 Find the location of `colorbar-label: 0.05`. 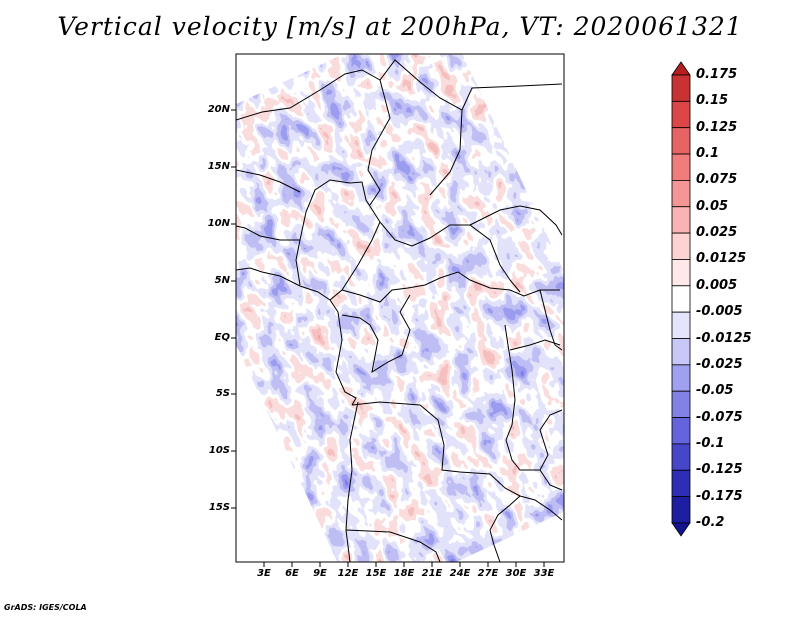

colorbar-label: 0.05 is located at coordinates (712, 206).